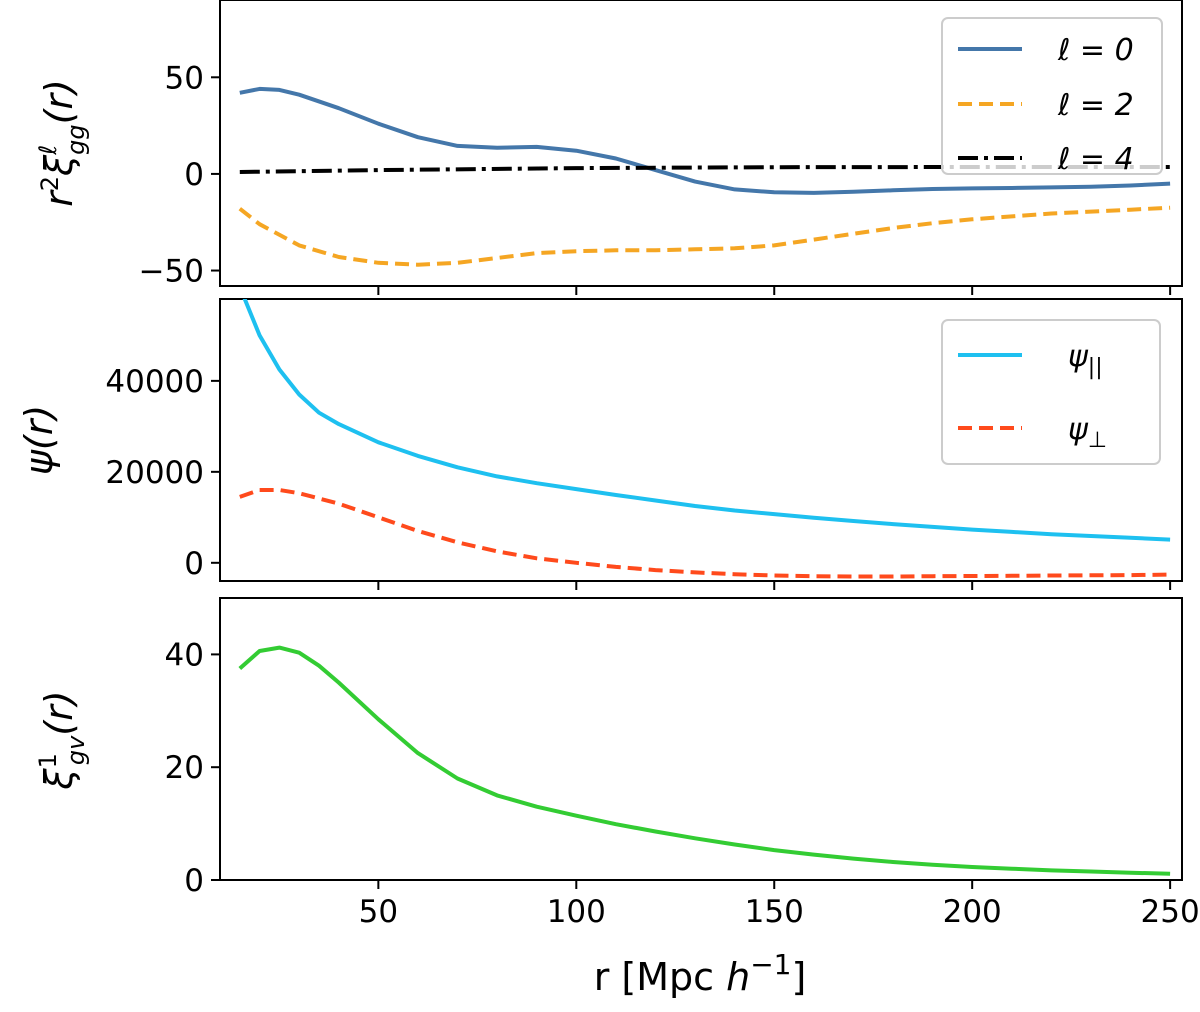 Image resolution: width=1200 pixels, height=1012 pixels. Describe the element at coordinates (48, 760) in the screenshot. I see `bottom-ylabel-sup: 1` at that location.